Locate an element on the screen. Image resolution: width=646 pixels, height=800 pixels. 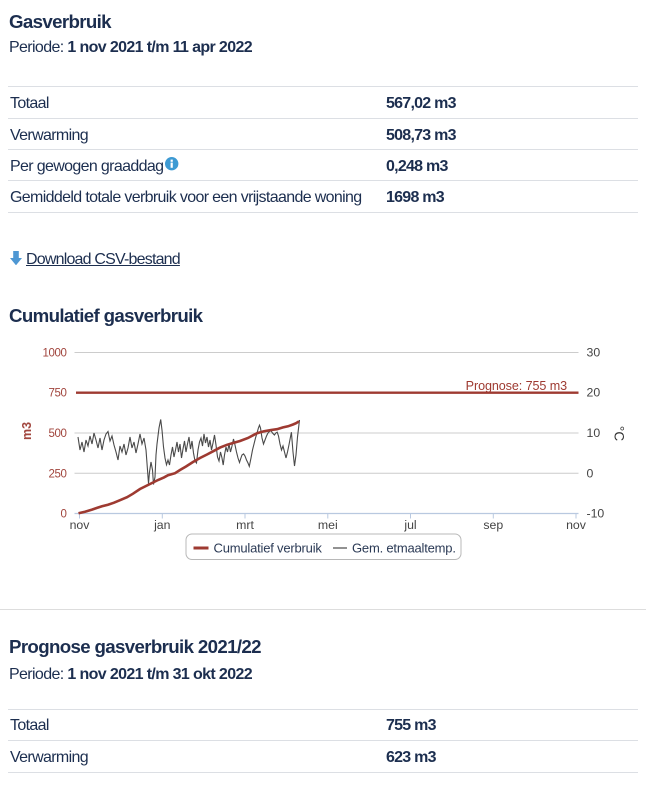
svg-text: m3 is located at coordinates (27, 431).